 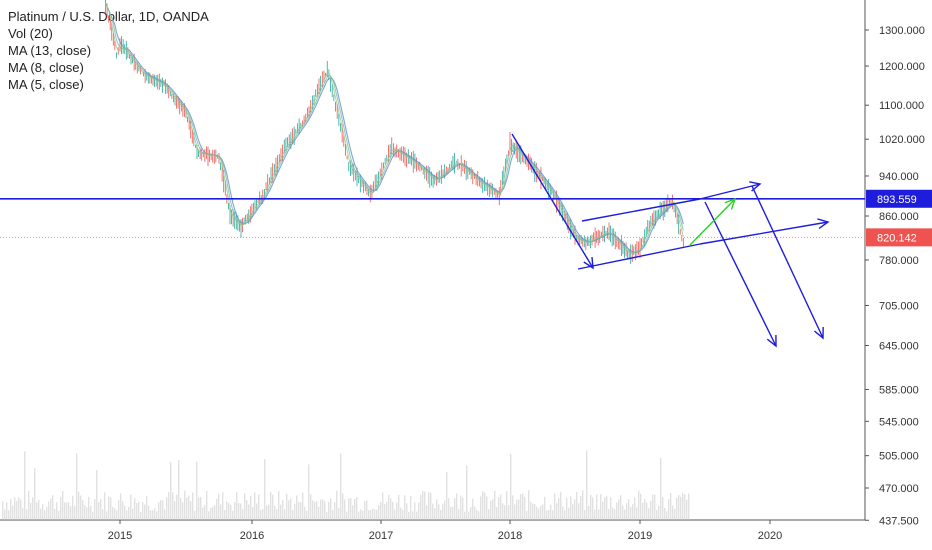 What do you see at coordinates (771, 341) in the screenshot?
I see `drop-arrow-1-head` at bounding box center [771, 341].